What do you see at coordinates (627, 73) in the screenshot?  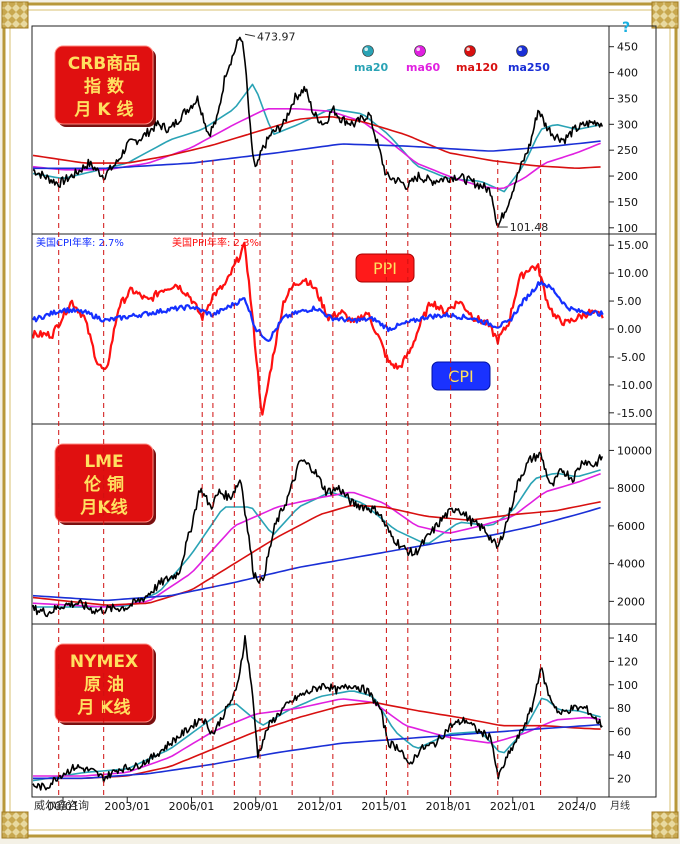 I see `y-tick-label: 400` at bounding box center [627, 73].